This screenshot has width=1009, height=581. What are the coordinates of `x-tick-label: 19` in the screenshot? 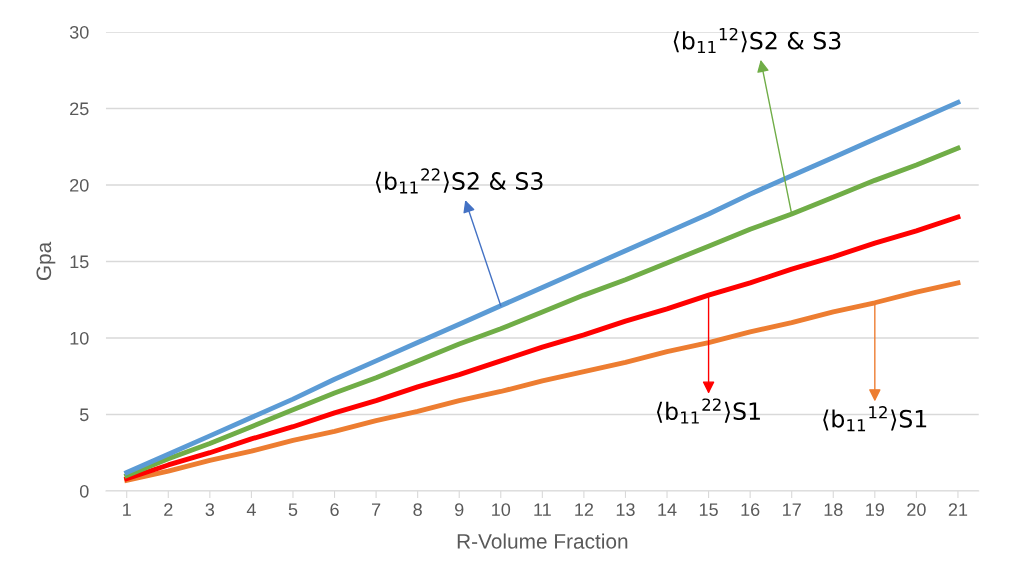 It's located at (875, 510).